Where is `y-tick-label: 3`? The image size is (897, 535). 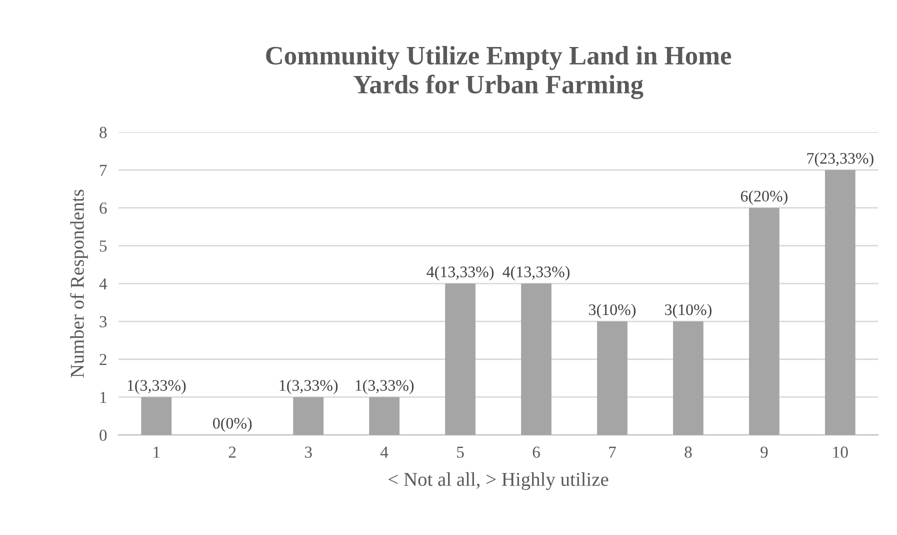
y-tick-label: 3 is located at coordinates (103, 322).